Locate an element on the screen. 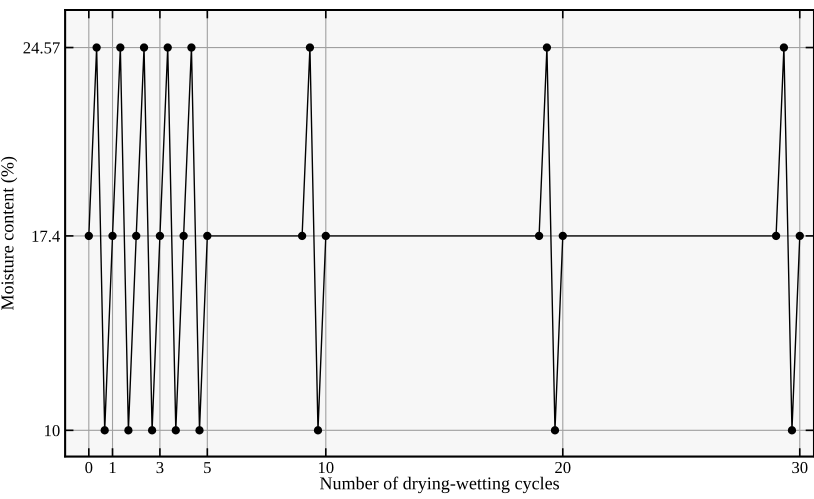  y-tick-label: 10 is located at coordinates (52, 430).